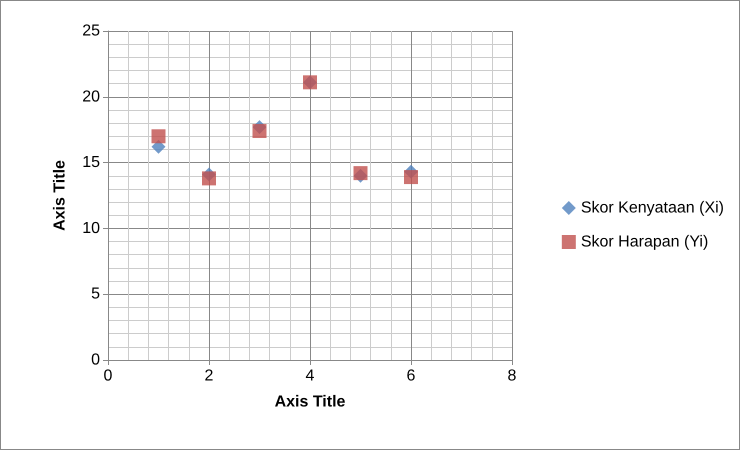 The height and width of the screenshot is (450, 740). What do you see at coordinates (91, 228) in the screenshot?
I see `y-tick-label: 10` at bounding box center [91, 228].